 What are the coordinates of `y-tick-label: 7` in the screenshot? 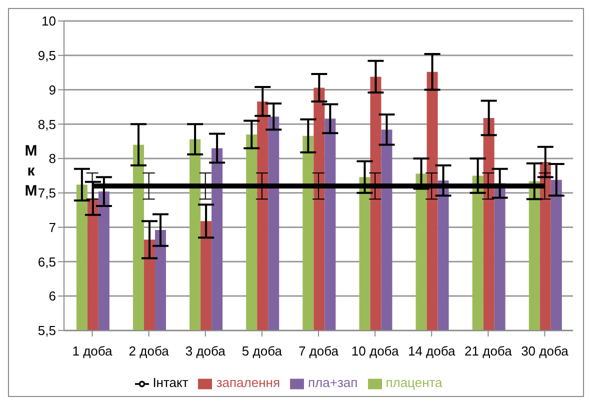 It's located at (52, 227).